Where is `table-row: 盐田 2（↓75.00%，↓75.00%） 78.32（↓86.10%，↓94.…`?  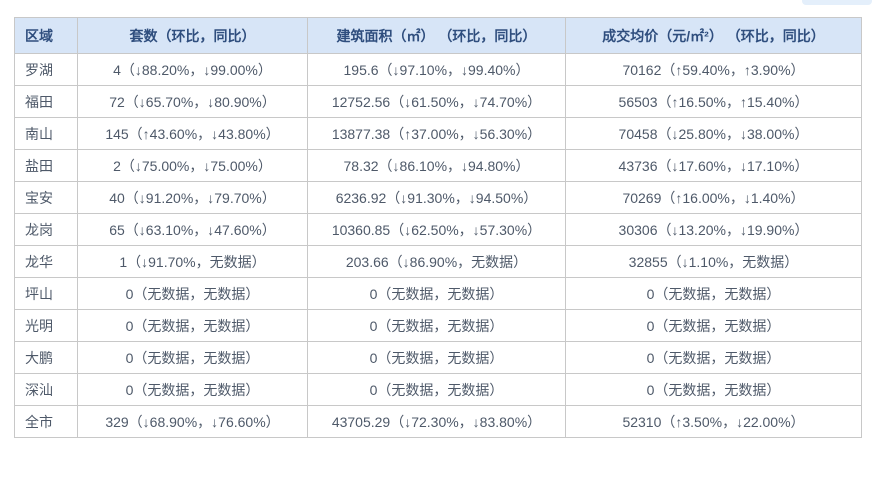 table-row: 盐田 2（↓75.00%，↓75.00%） 78.32（↓86.10%，↓94.… is located at coordinates (438, 165).